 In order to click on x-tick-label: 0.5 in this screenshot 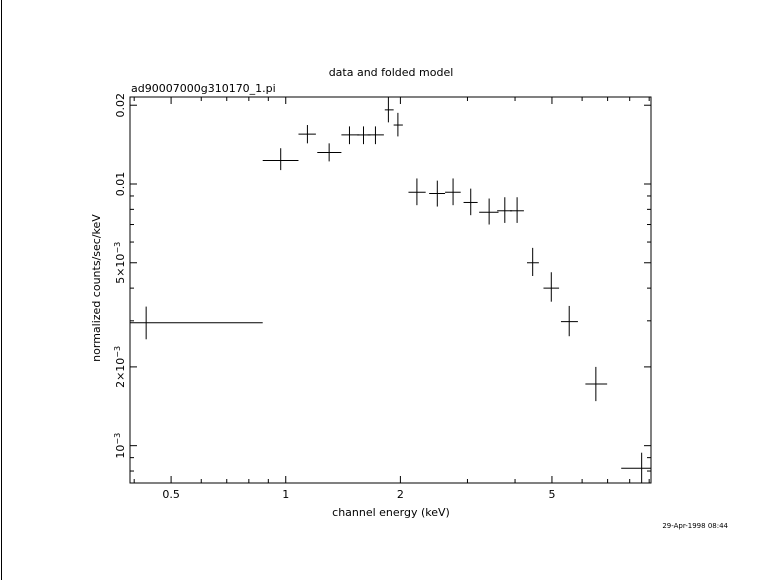, I will do `click(171, 494)`.